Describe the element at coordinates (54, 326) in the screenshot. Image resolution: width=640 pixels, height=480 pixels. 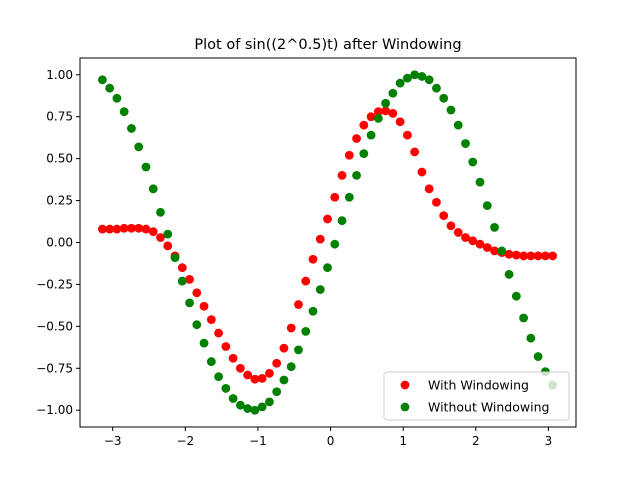
I see `y-tick-label: −0.50` at that location.